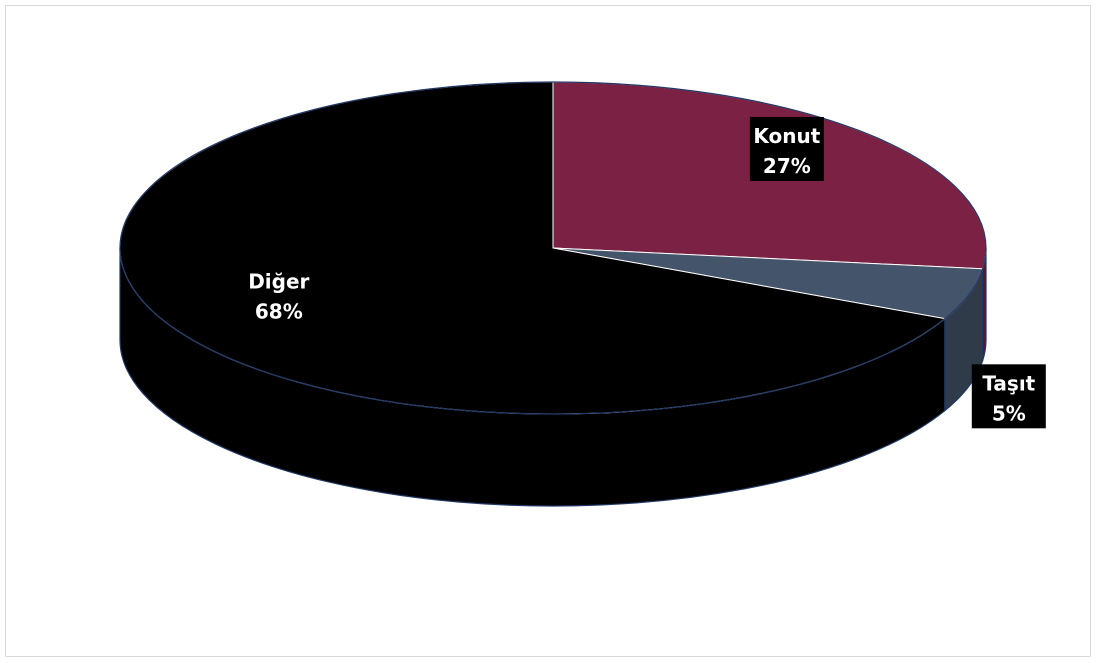 Image resolution: width=1098 pixels, height=663 pixels. I want to click on data-label-konut: Konut 27%, so click(786, 148).